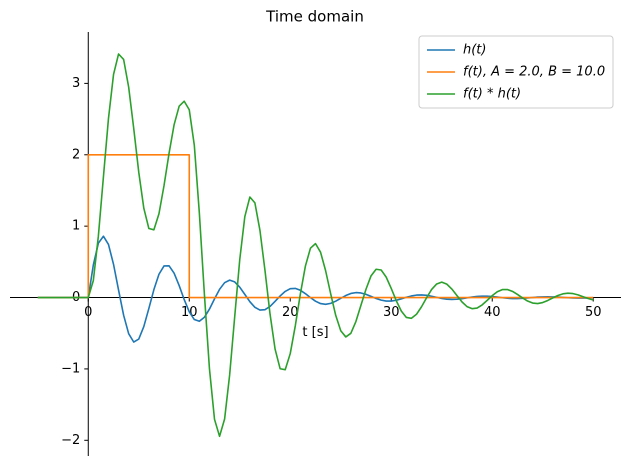 The image size is (630, 470). What do you see at coordinates (76, 83) in the screenshot?
I see `y-tick-label: 3` at bounding box center [76, 83].